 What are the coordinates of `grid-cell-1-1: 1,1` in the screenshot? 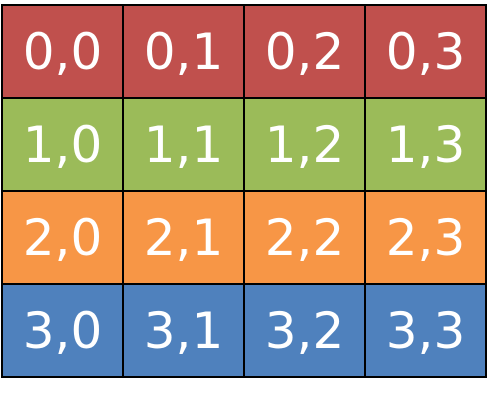 It's located at (183, 144).